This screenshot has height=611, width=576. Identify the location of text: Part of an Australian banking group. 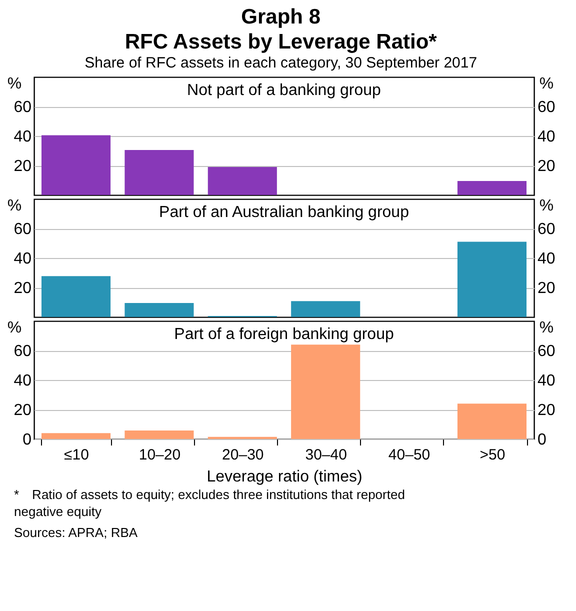
(284, 212).